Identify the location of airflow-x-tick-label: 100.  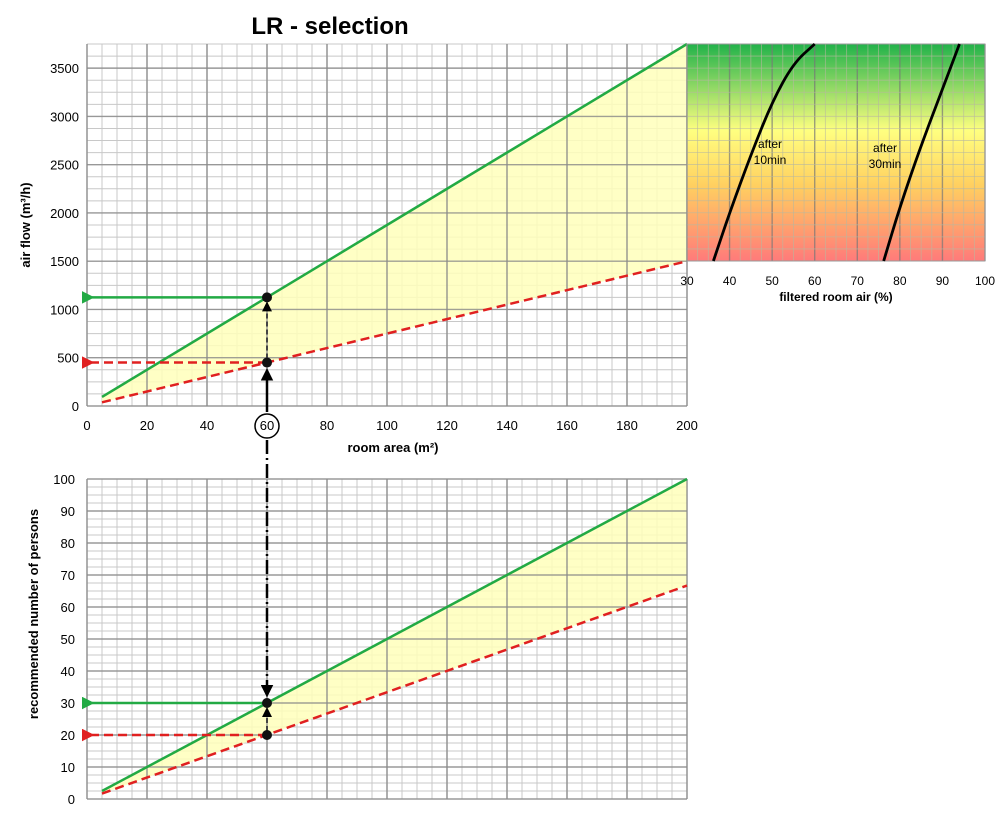
(387, 425).